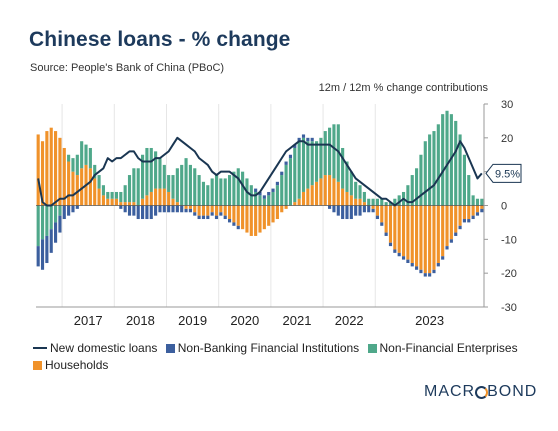  I want to click on x-tick-label: 2021, so click(297, 320).